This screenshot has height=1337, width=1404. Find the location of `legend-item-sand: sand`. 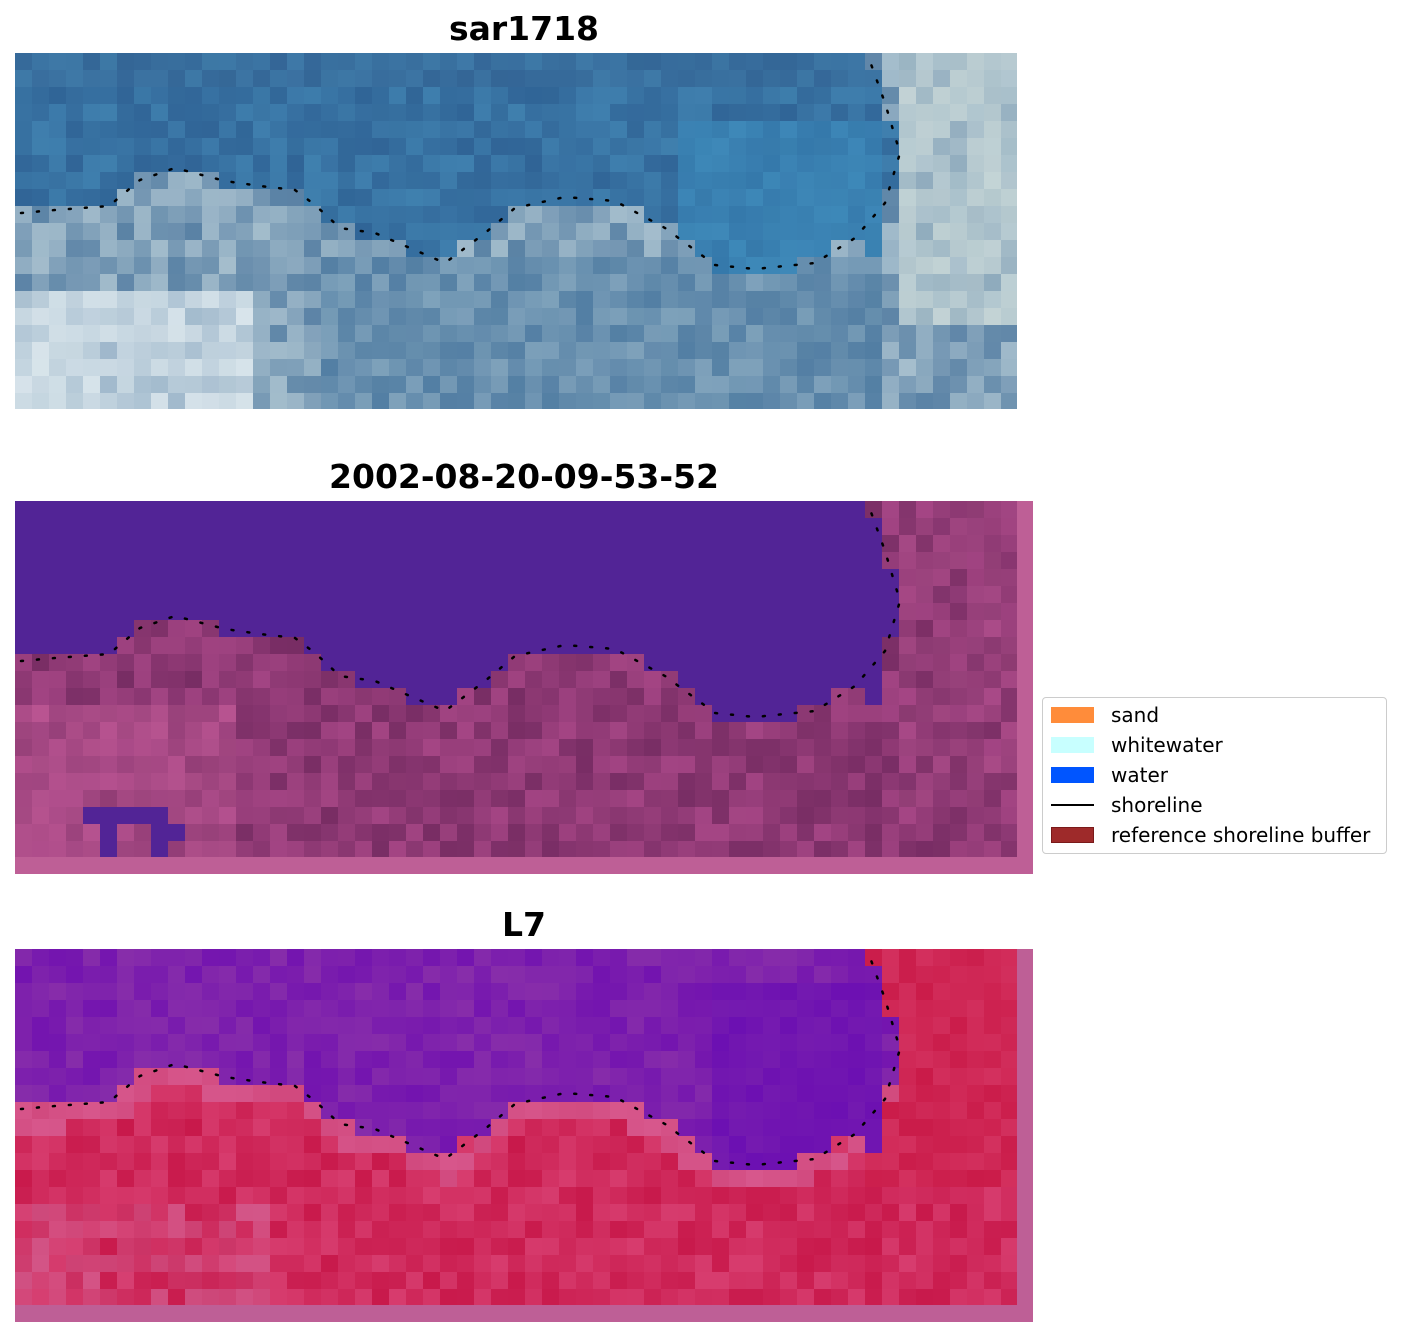

legend-item-sand: sand is located at coordinates (1105, 715).